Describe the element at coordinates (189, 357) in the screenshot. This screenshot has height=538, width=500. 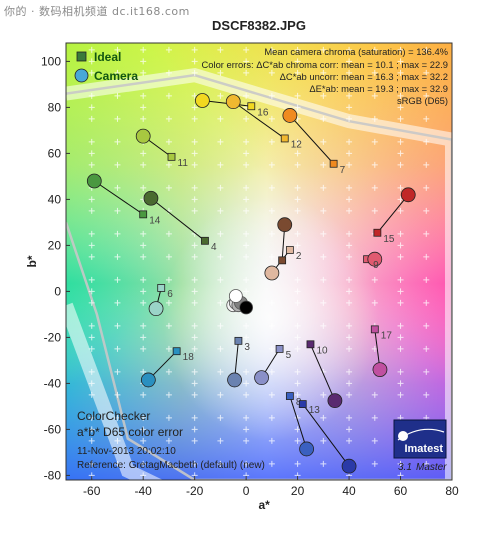
I see `patch-label: 18` at that location.